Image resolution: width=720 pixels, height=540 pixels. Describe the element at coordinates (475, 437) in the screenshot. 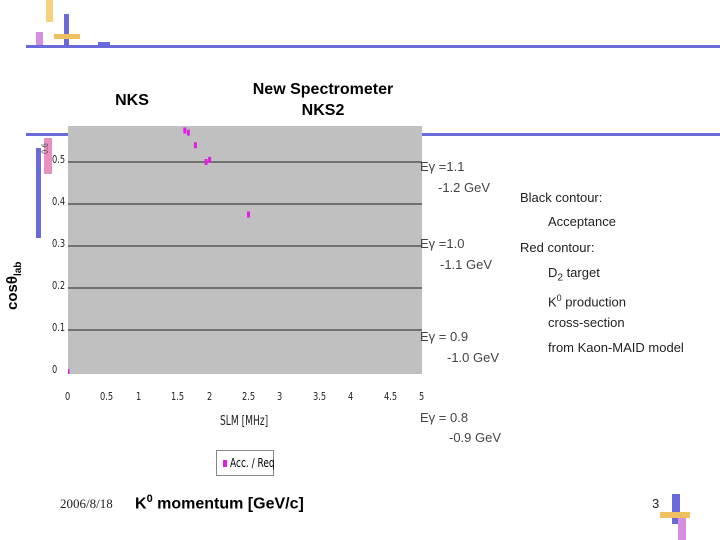

I see `energy-label-4-line2: -0.9 GeV` at that location.